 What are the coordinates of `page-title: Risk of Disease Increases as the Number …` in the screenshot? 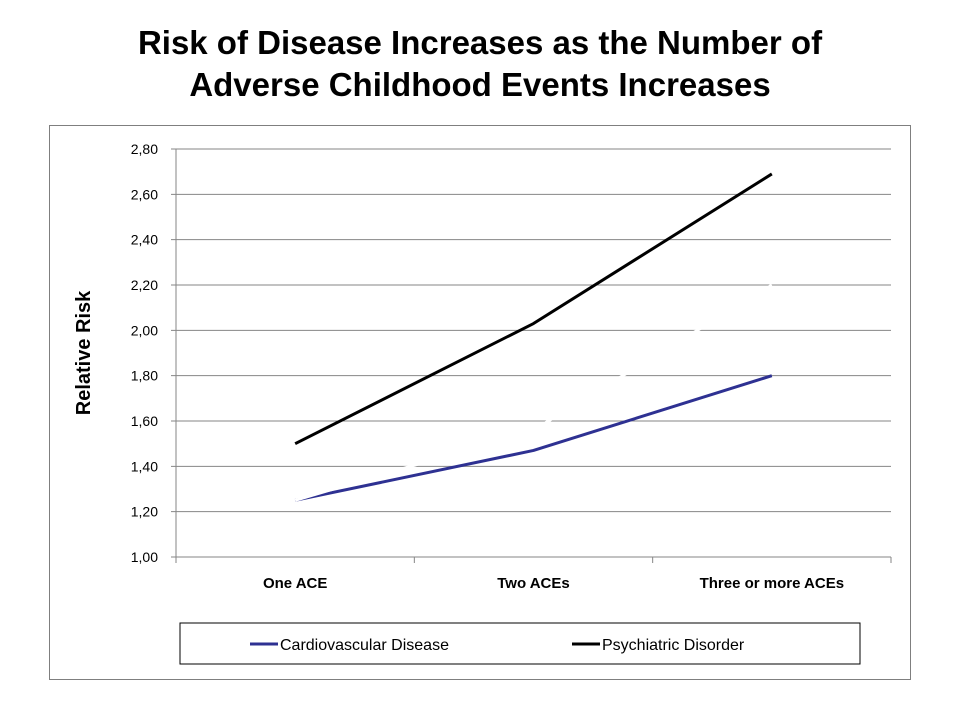 It's located at (480, 64).